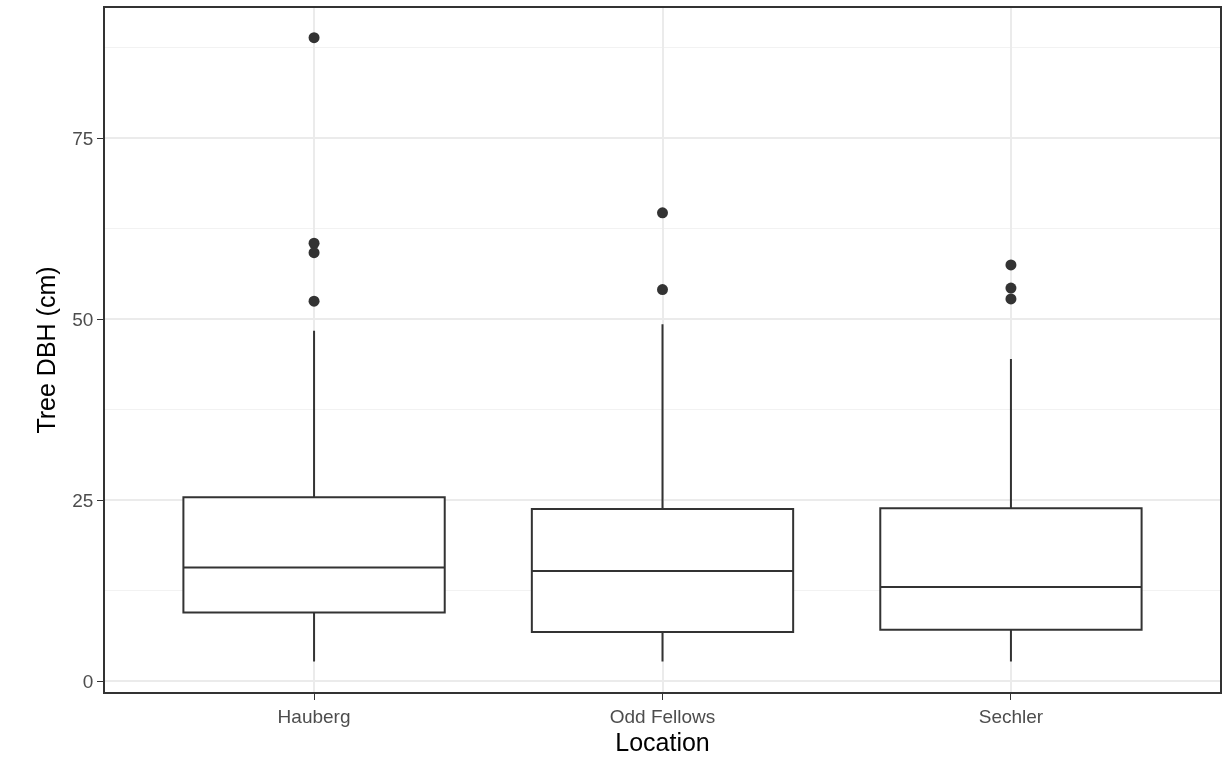 The image size is (1224, 774). Describe the element at coordinates (83, 500) in the screenshot. I see `y-tick-label: 25` at that location.